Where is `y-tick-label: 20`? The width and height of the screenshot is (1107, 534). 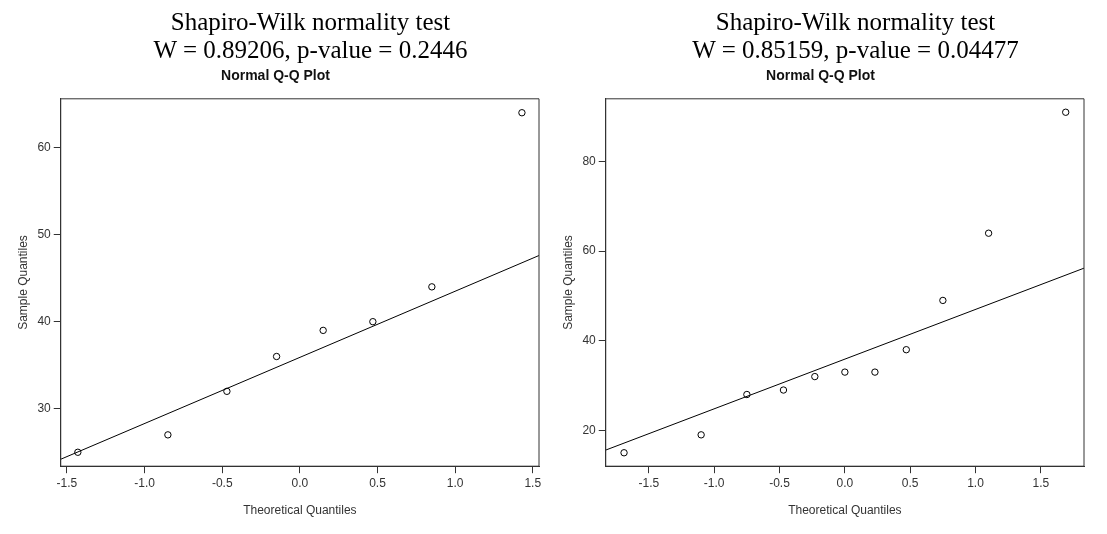
y-tick-label: 20 is located at coordinates (589, 429).